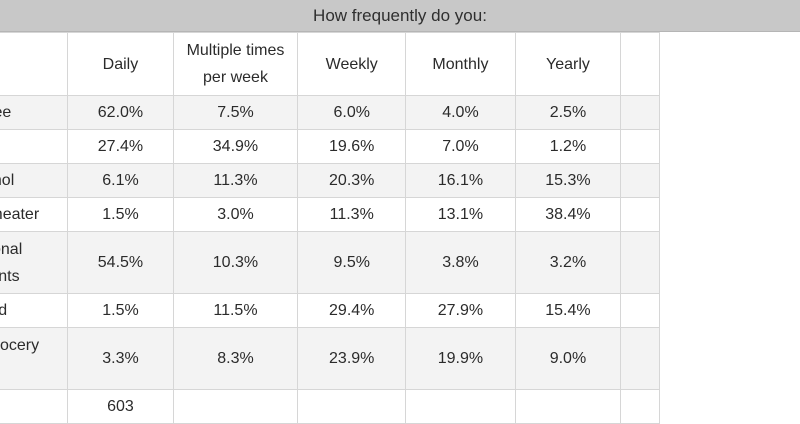 The image size is (800, 424). What do you see at coordinates (34, 406) in the screenshot?
I see `total-label` at bounding box center [34, 406].